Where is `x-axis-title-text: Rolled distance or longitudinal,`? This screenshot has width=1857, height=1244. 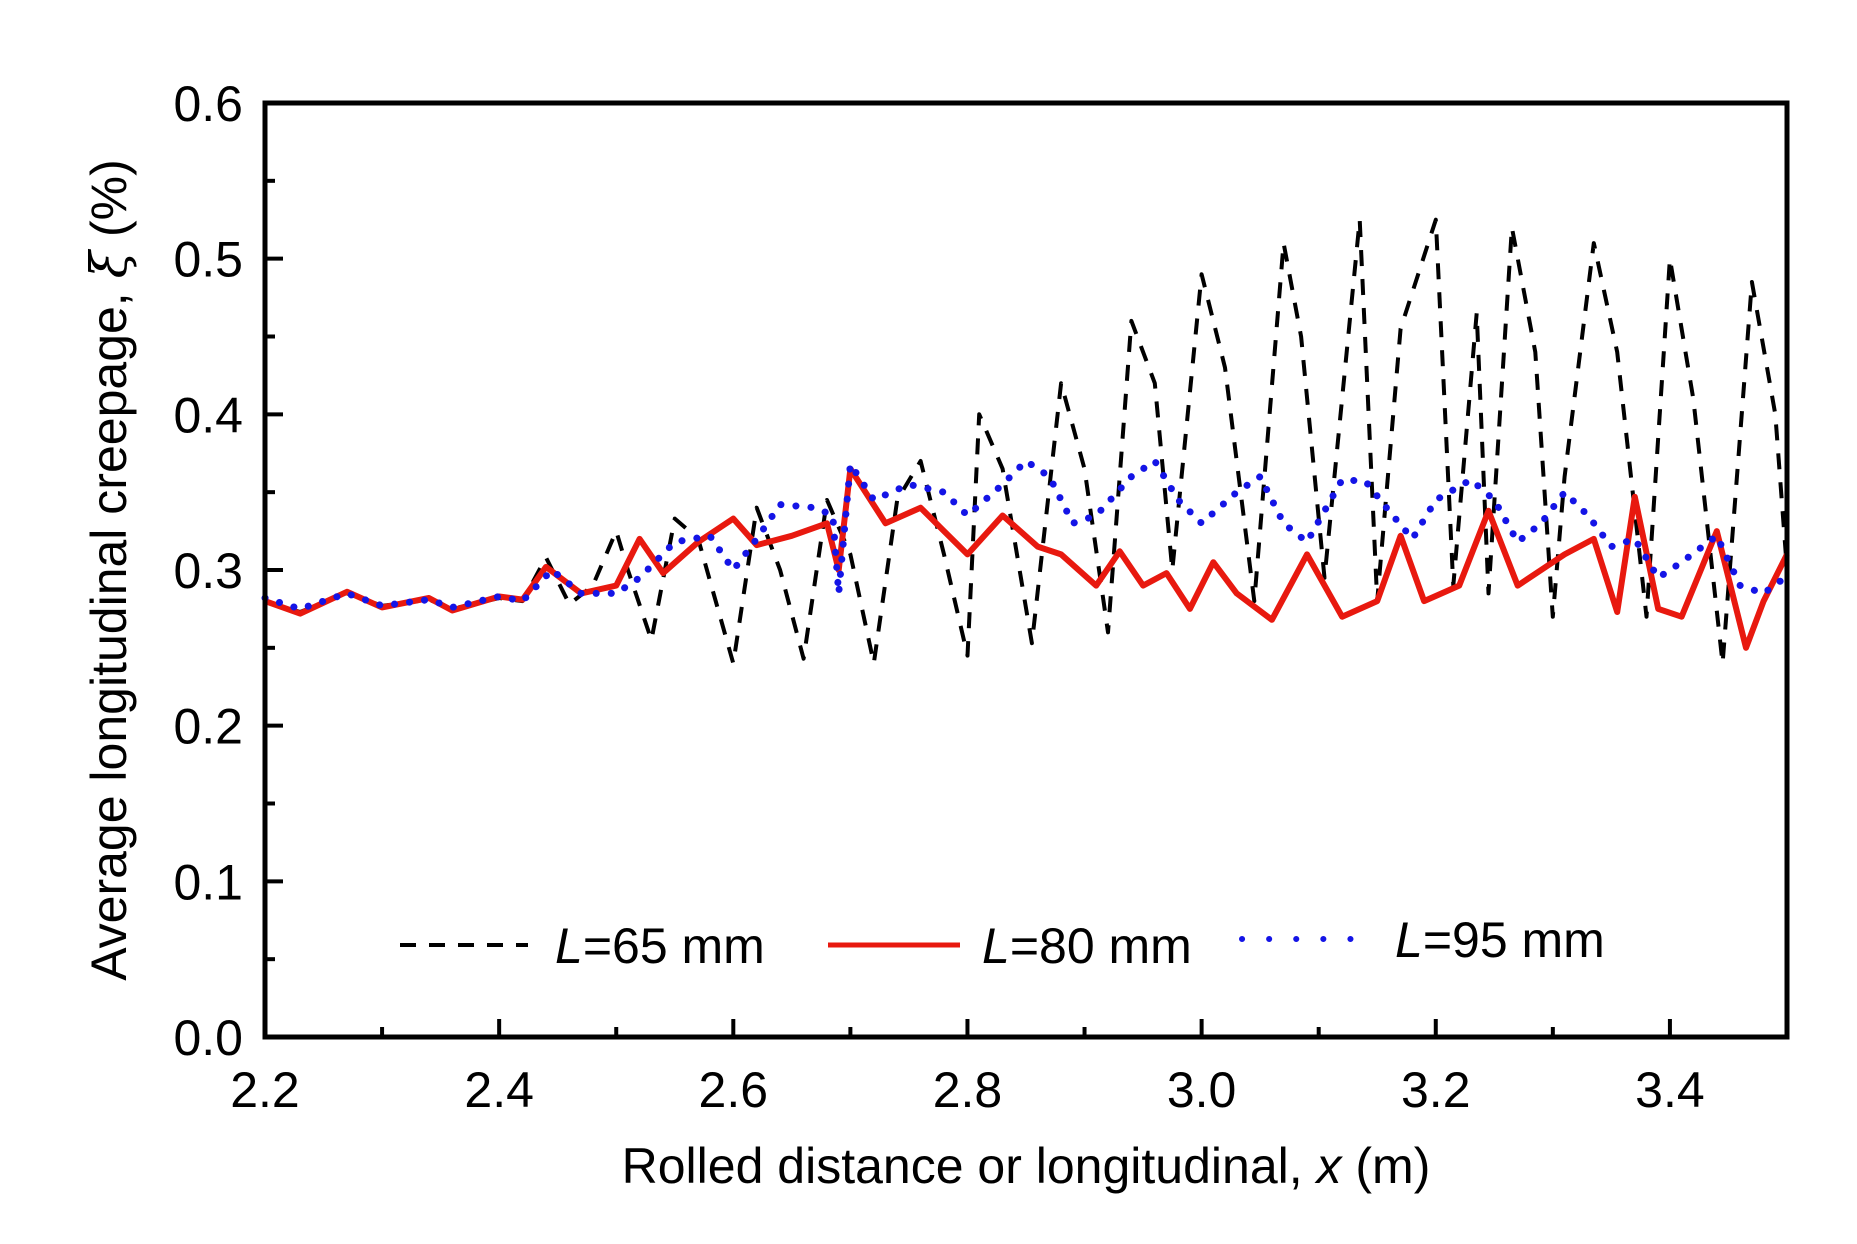
x-axis-title-text: Rolled distance or longitudinal, is located at coordinates (969, 1166).